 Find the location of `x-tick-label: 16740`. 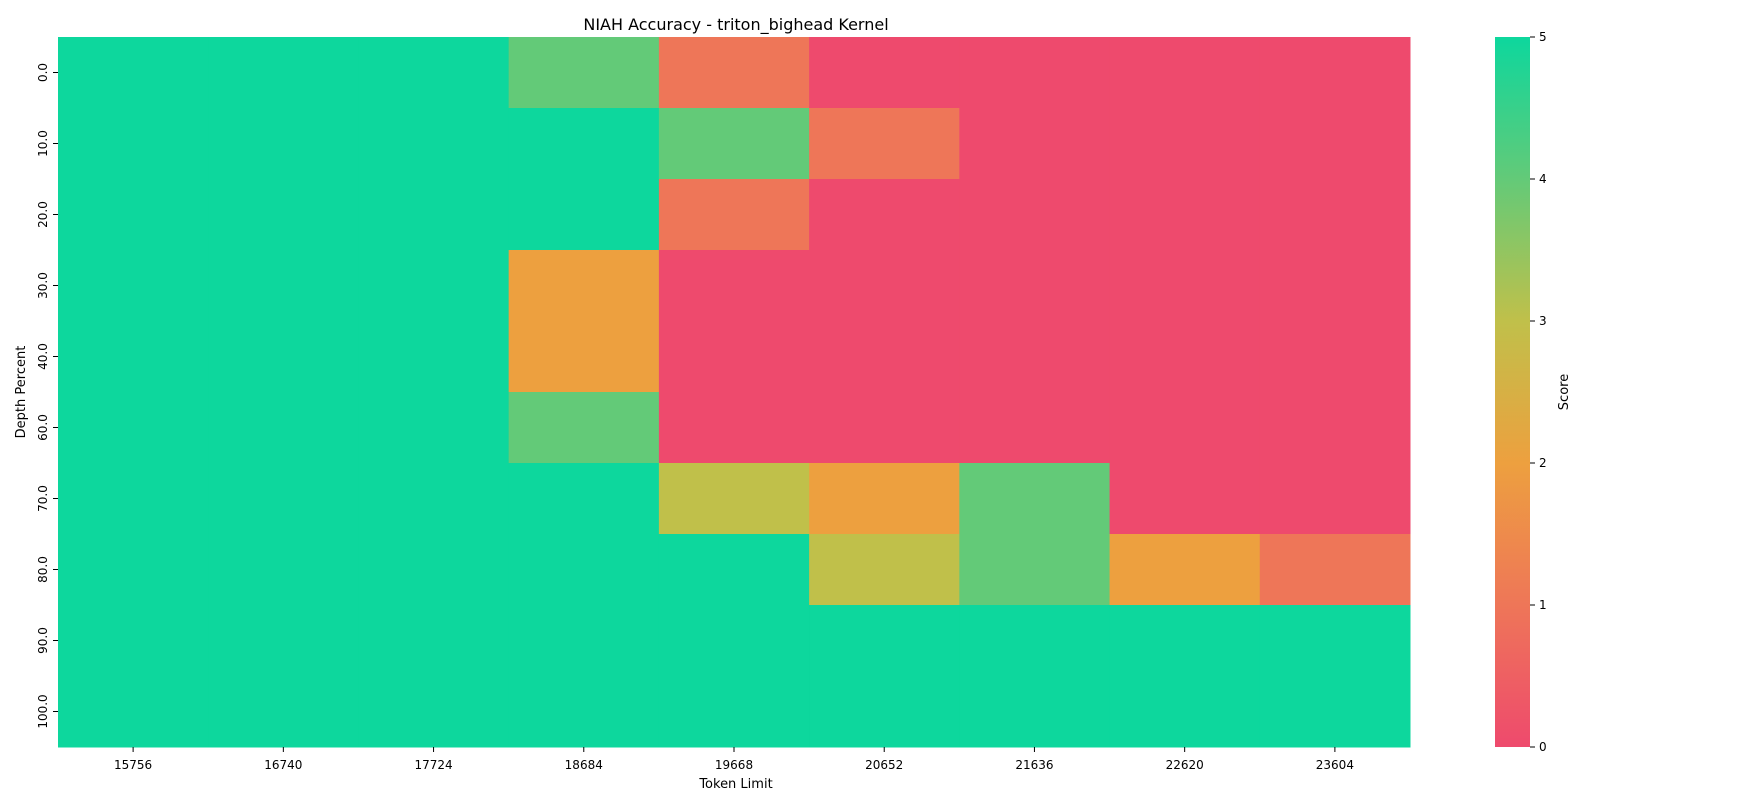

x-tick-label: 16740 is located at coordinates (283, 765).